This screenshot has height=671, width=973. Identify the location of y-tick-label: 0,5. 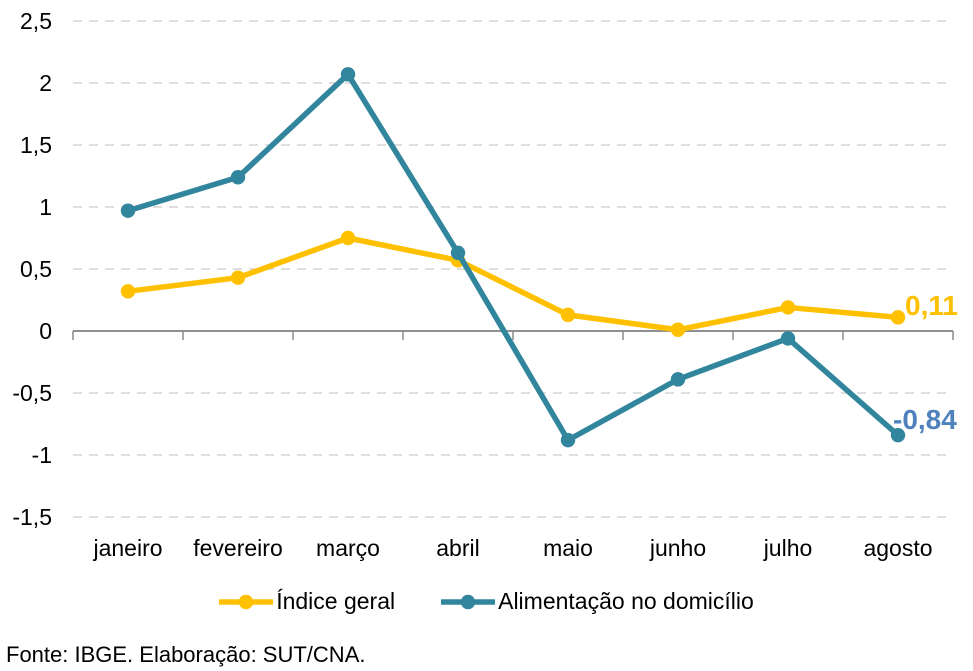
(36, 269).